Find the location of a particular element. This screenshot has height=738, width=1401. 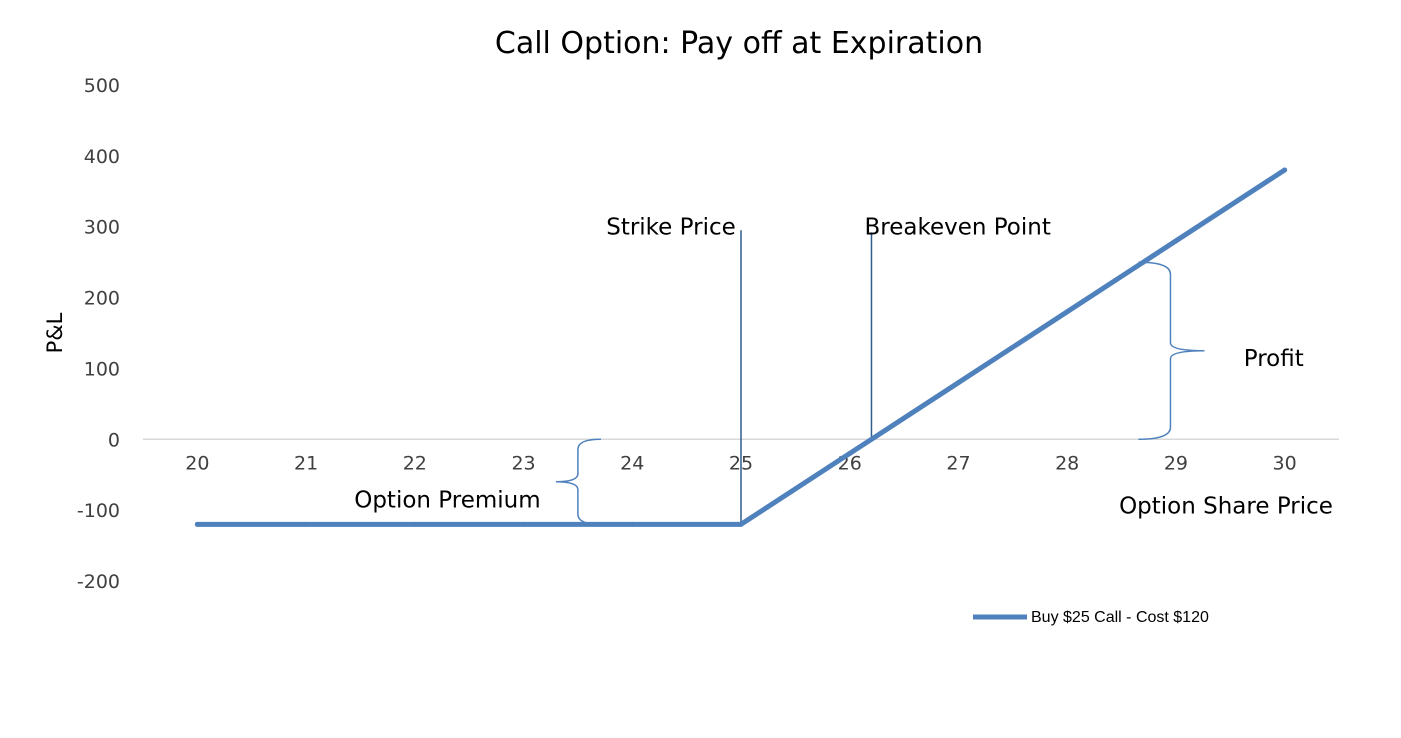

option-premium-label: Option Premium is located at coordinates (447, 501).